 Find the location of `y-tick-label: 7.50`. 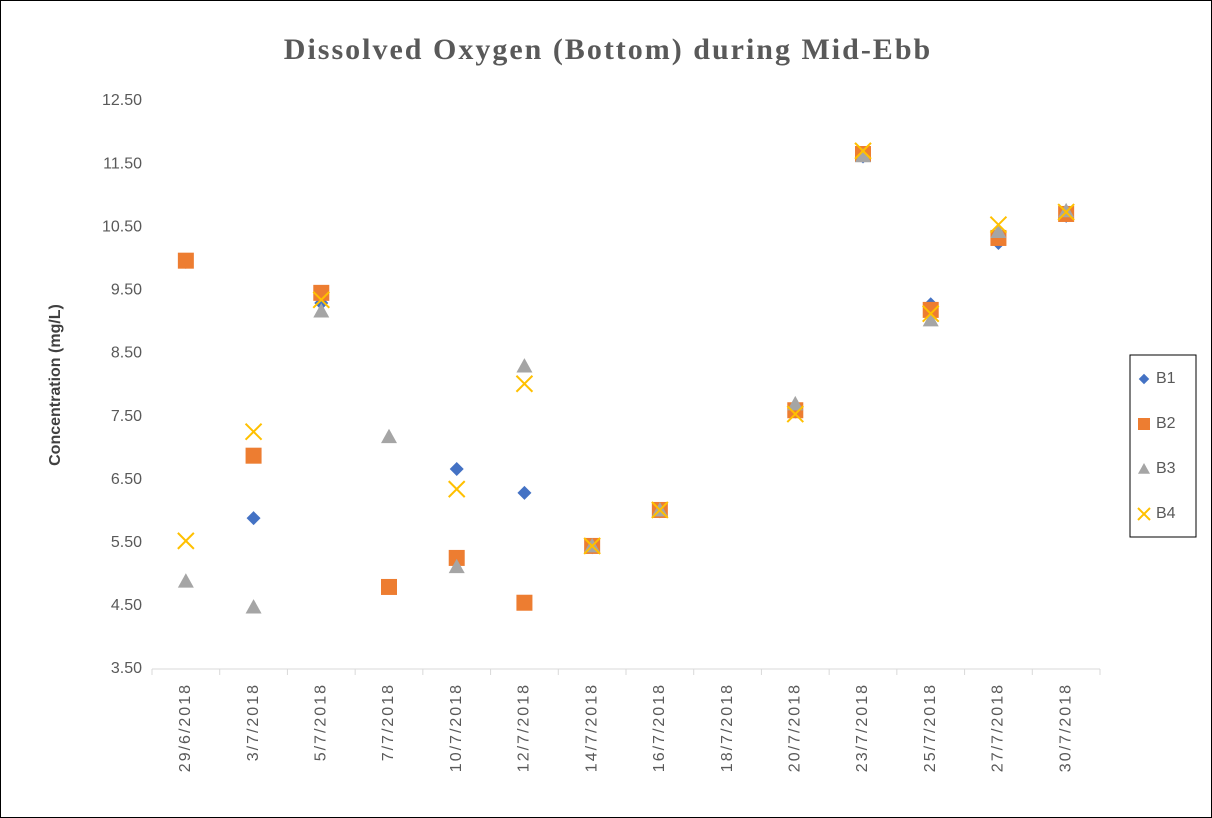

y-tick-label: 7.50 is located at coordinates (126, 416).